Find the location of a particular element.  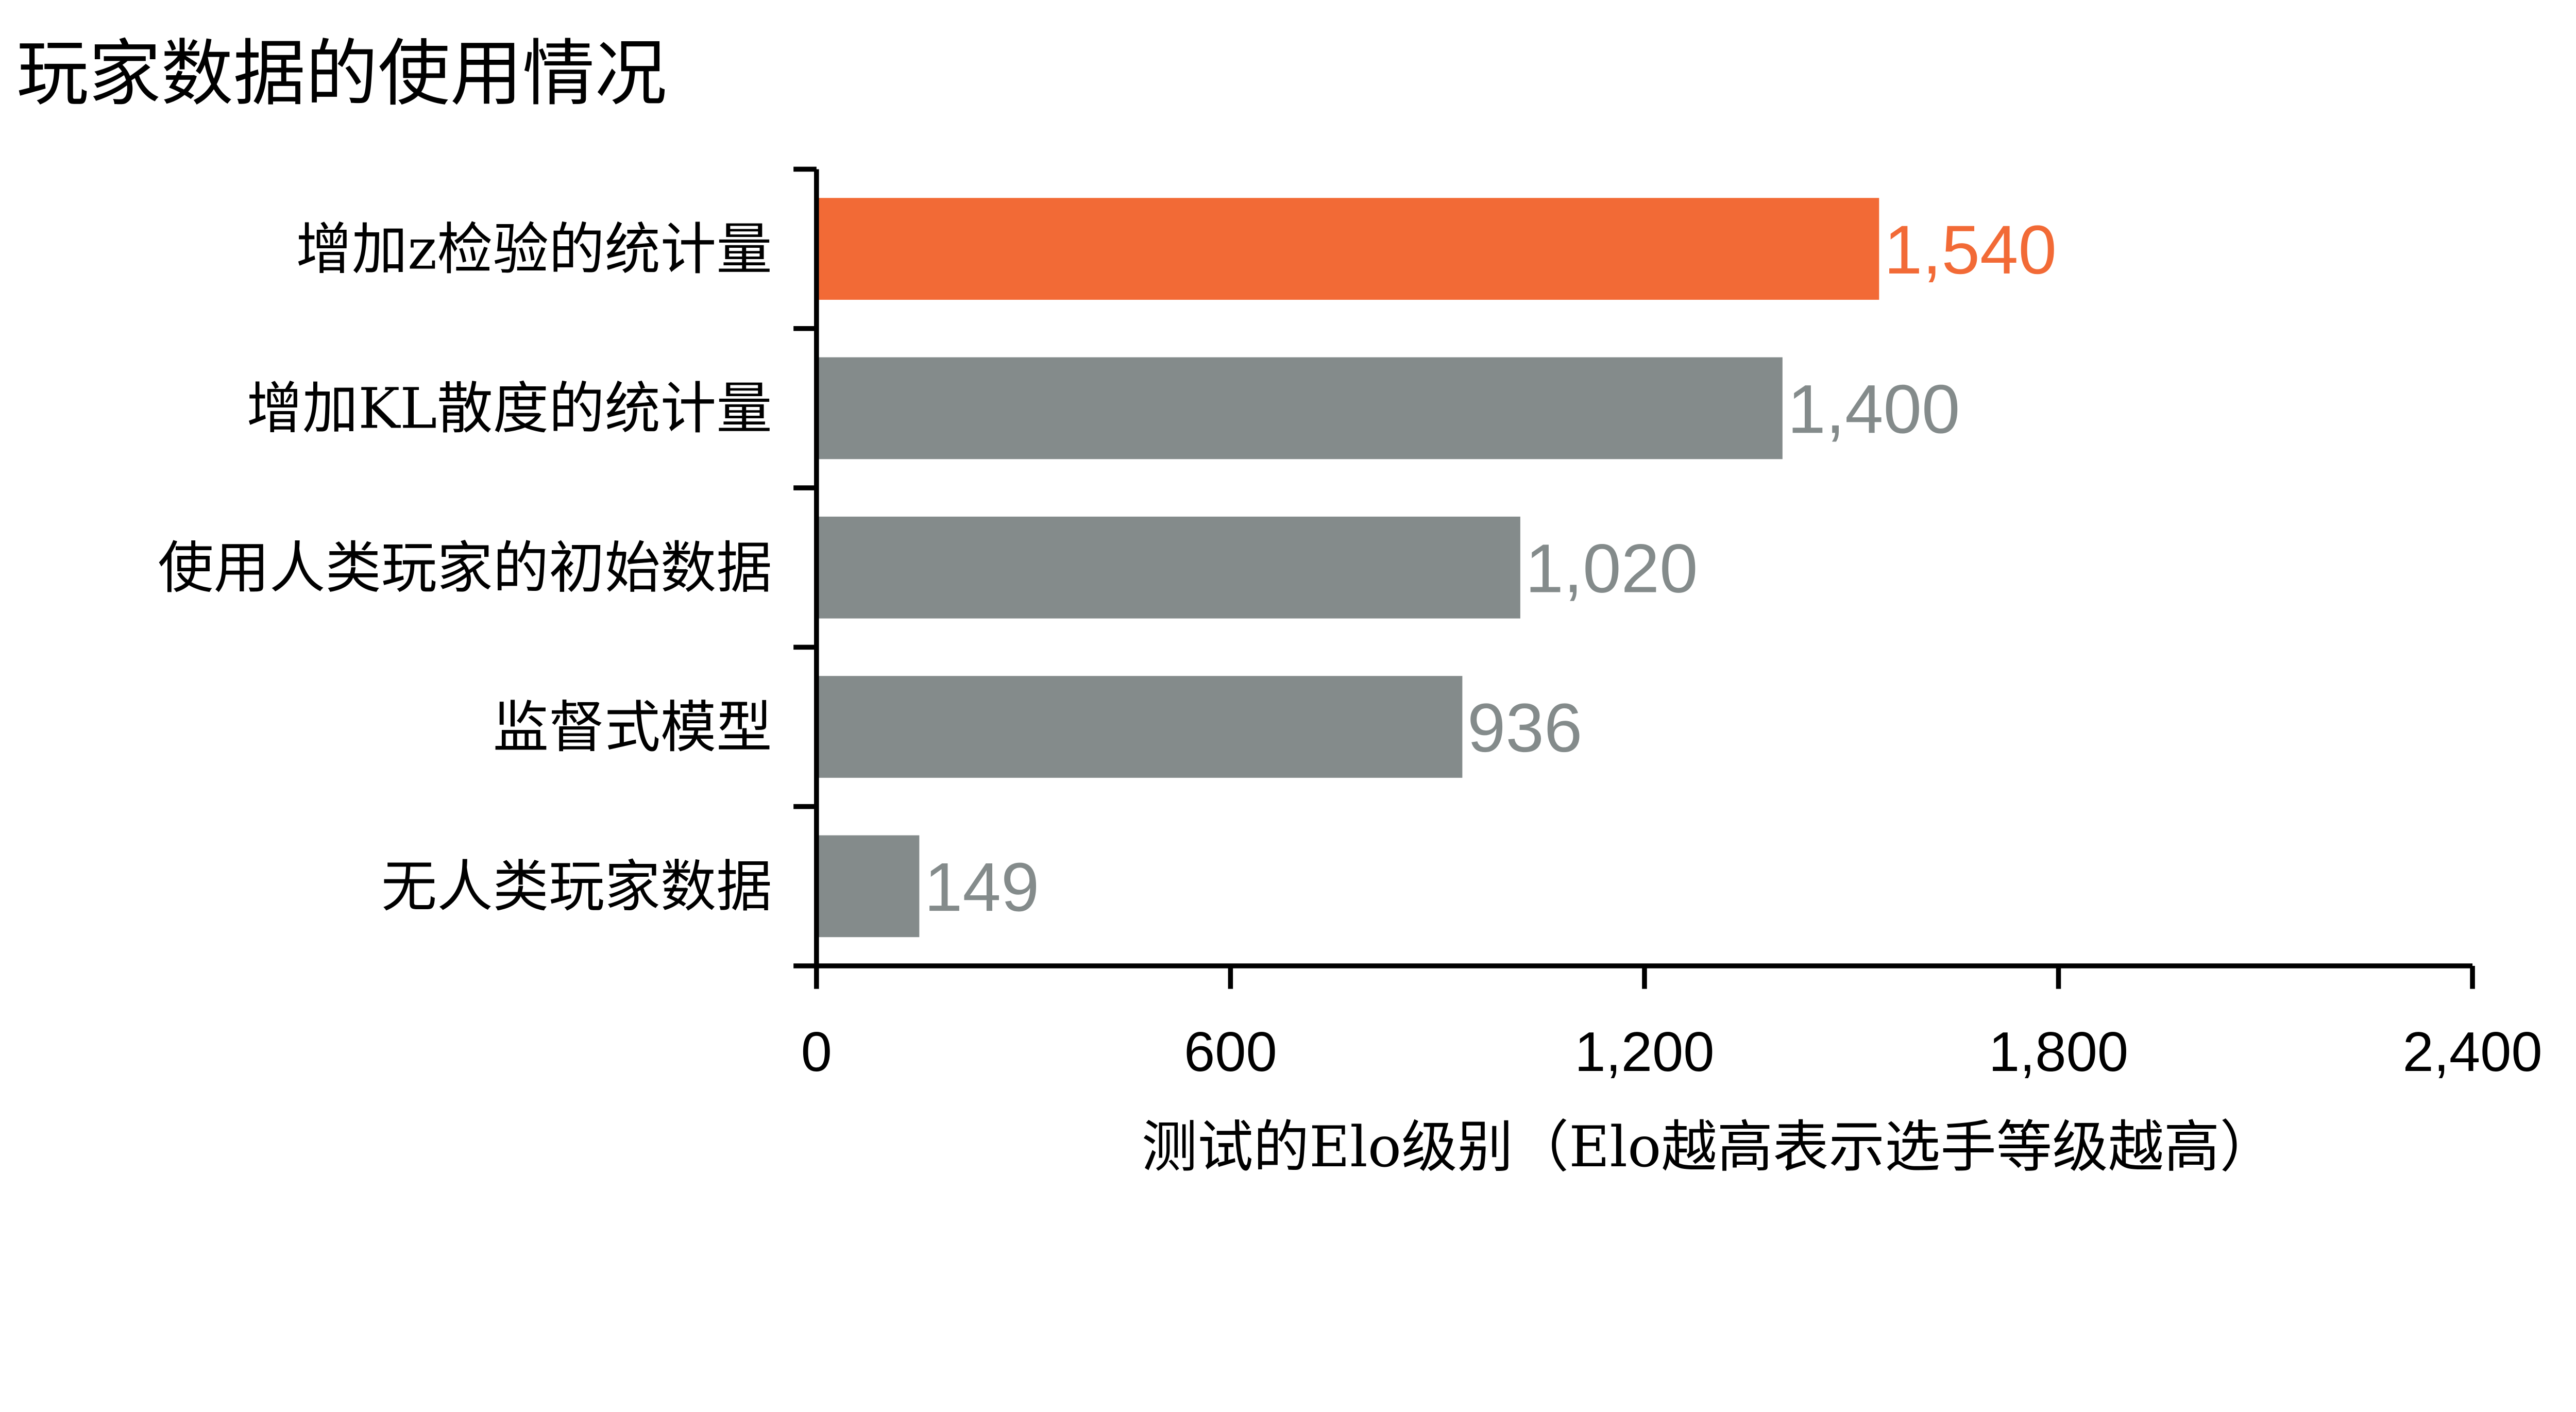

x-tick-label: 600 is located at coordinates (1230, 1051).